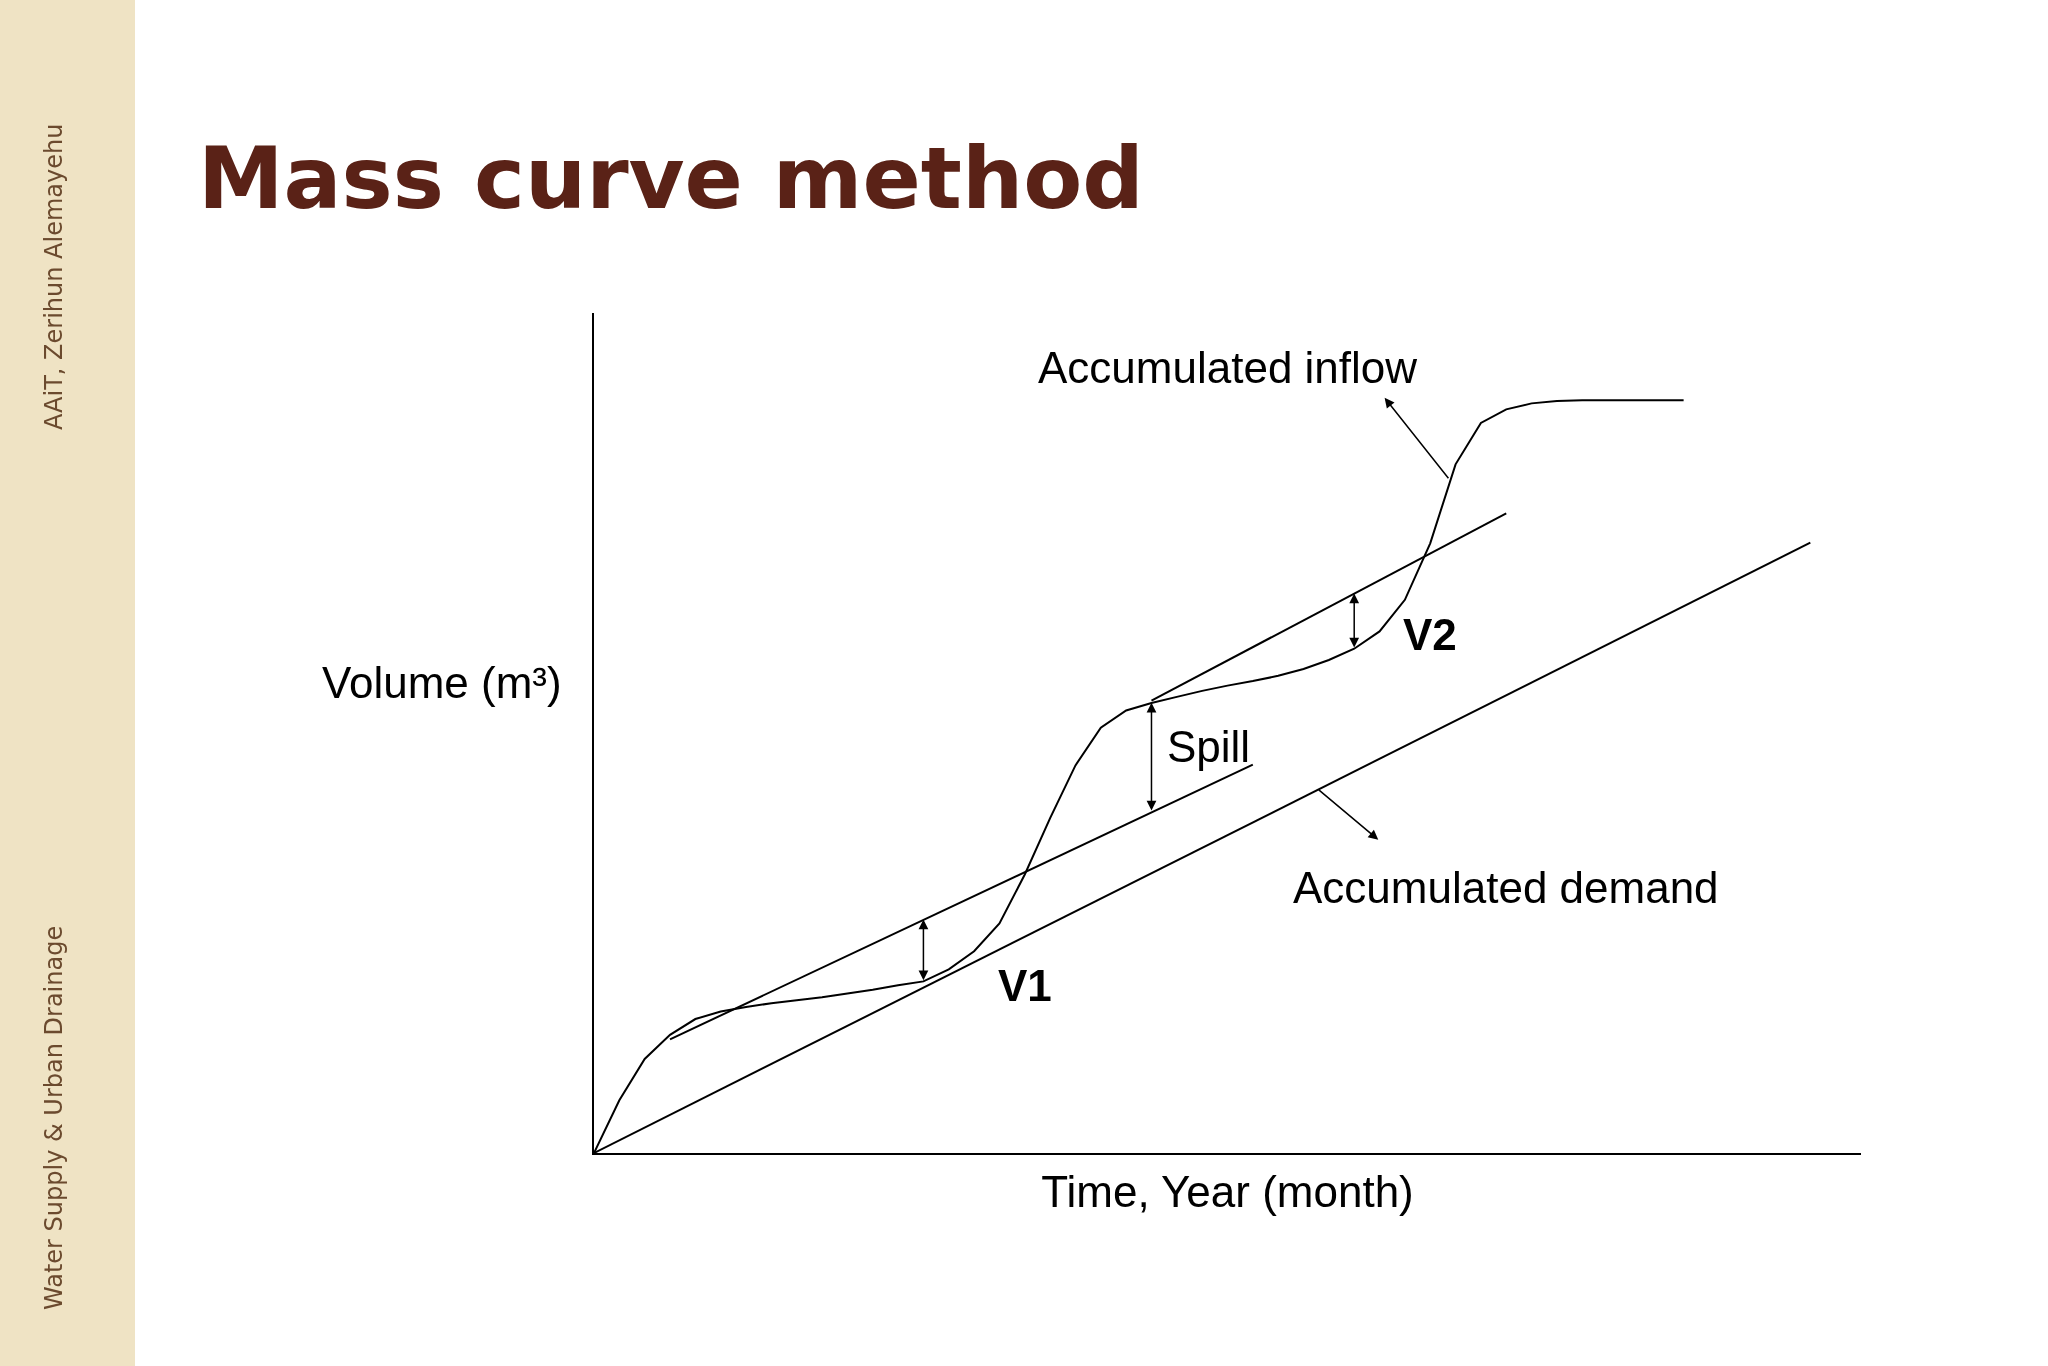 The height and width of the screenshot is (1366, 2048). Describe the element at coordinates (54, 276) in the screenshot. I see `text: AAiT, Zerihun Alemayehu` at that location.